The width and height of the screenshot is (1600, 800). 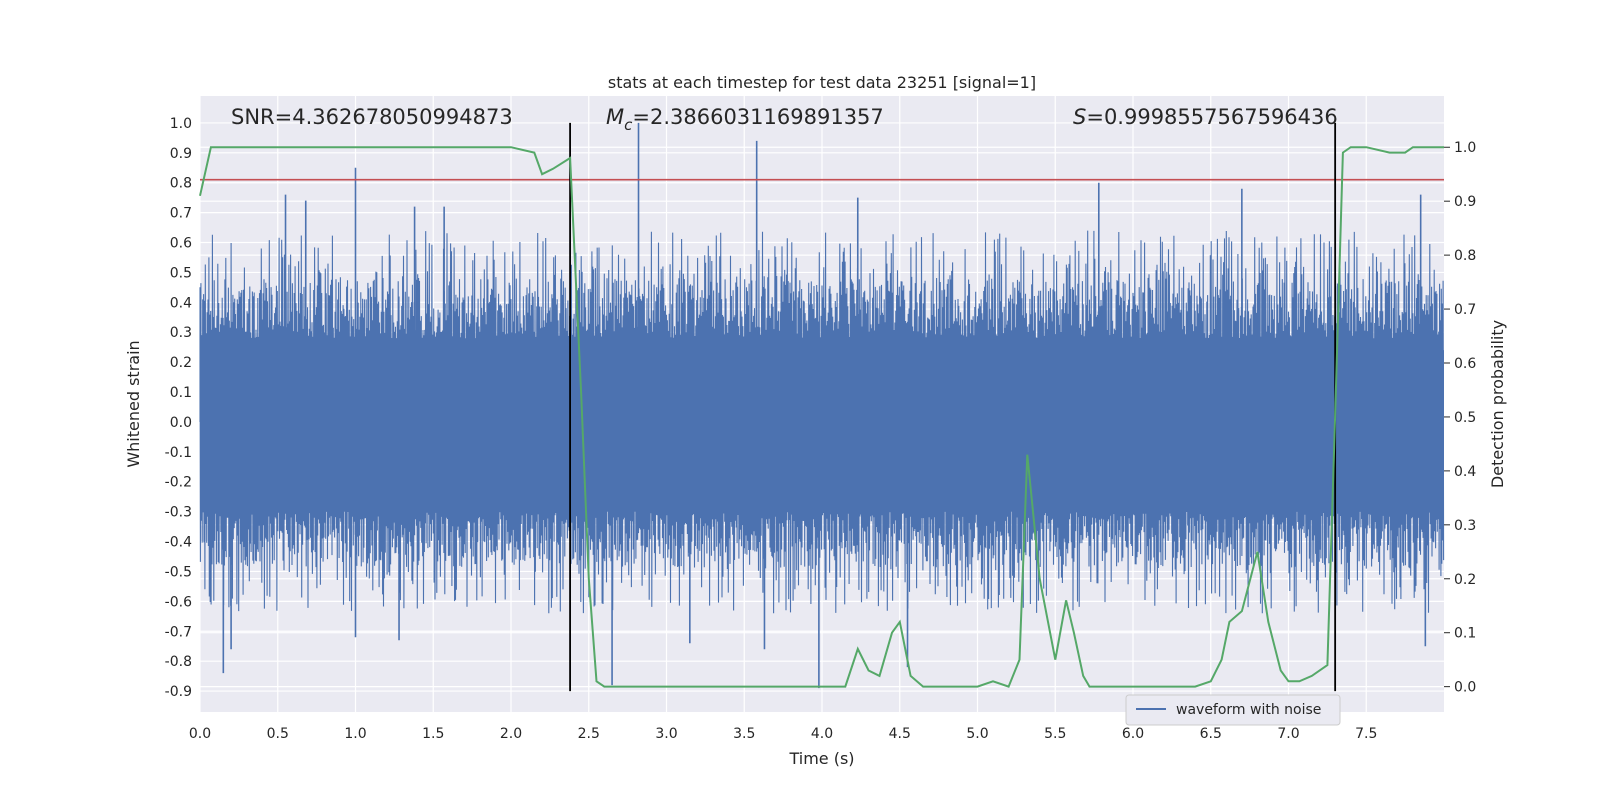 What do you see at coordinates (1465, 526) in the screenshot?
I see `y2-tick-label: 0.3` at bounding box center [1465, 526].